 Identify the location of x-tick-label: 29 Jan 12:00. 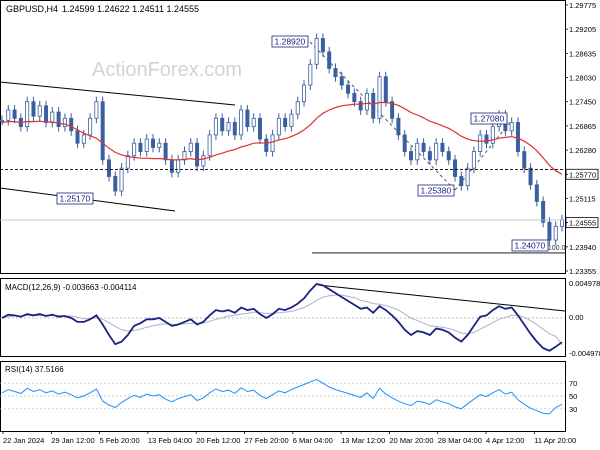
(72, 440).